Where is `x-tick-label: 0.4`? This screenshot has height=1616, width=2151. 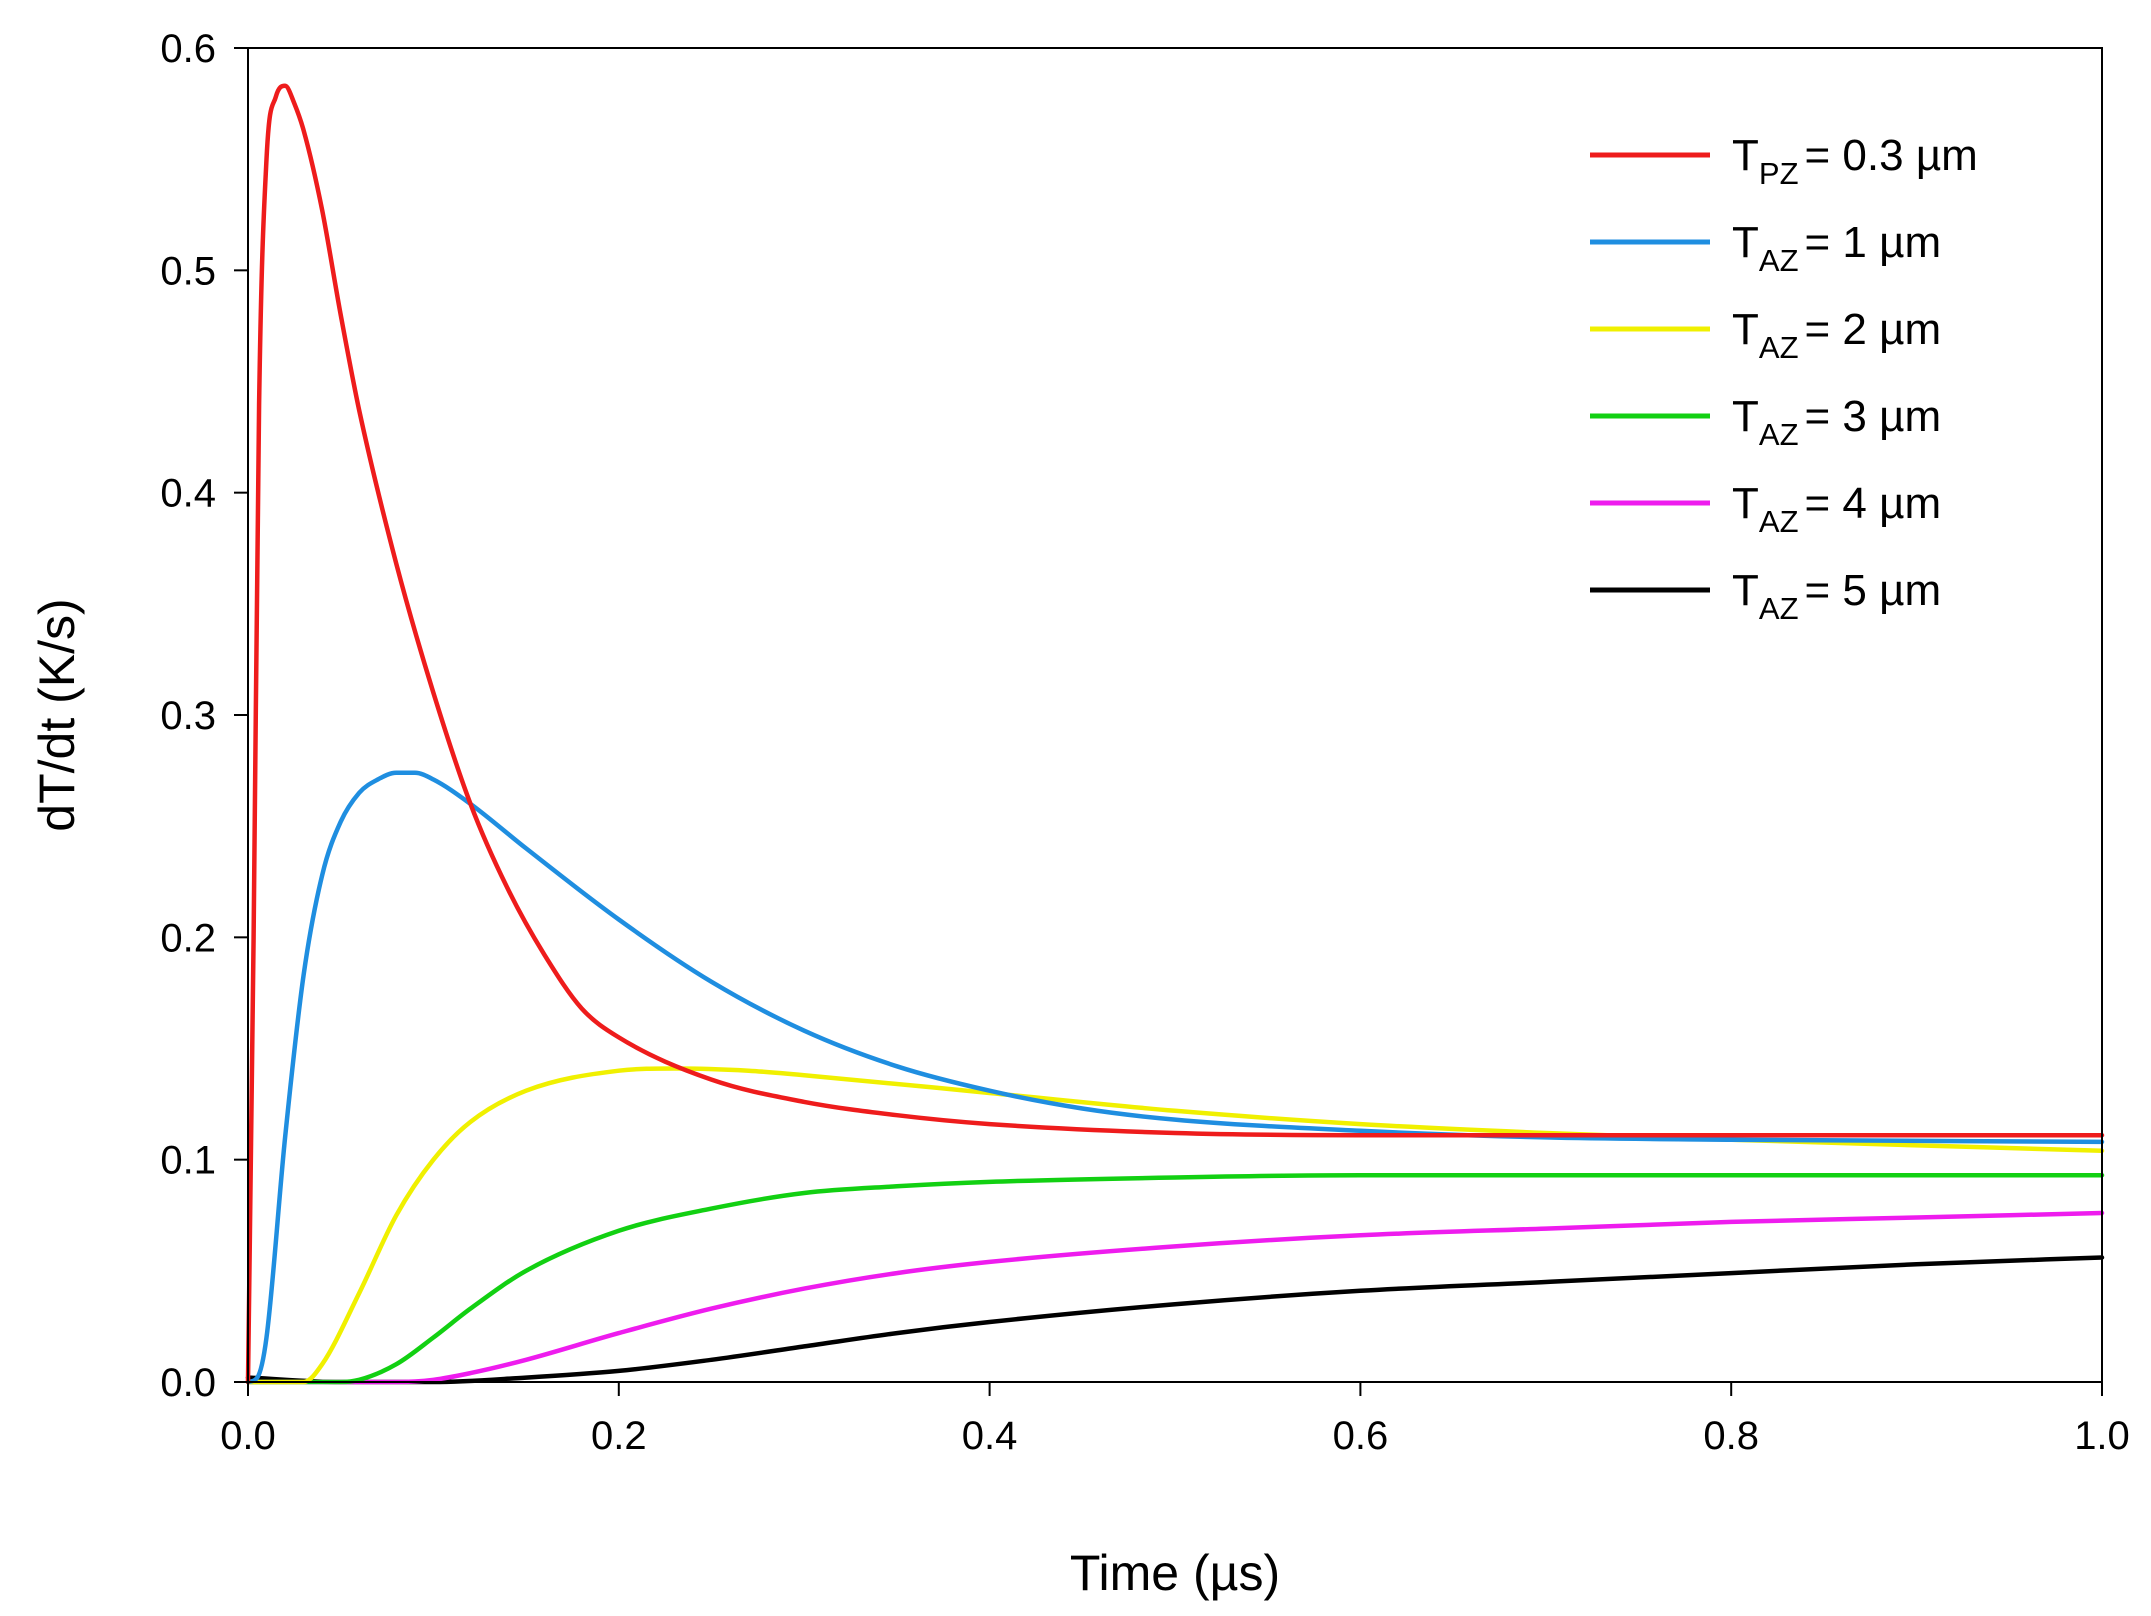
x-tick-label: 0.4 is located at coordinates (990, 1436).